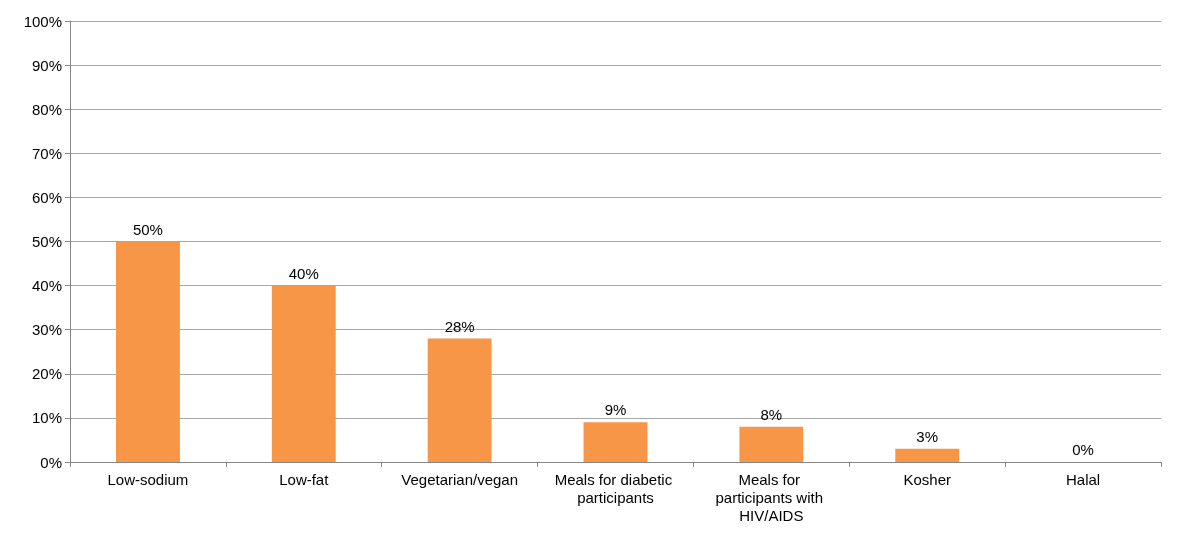 The height and width of the screenshot is (533, 1177). I want to click on x-tick-label: Halal, so click(1083, 479).